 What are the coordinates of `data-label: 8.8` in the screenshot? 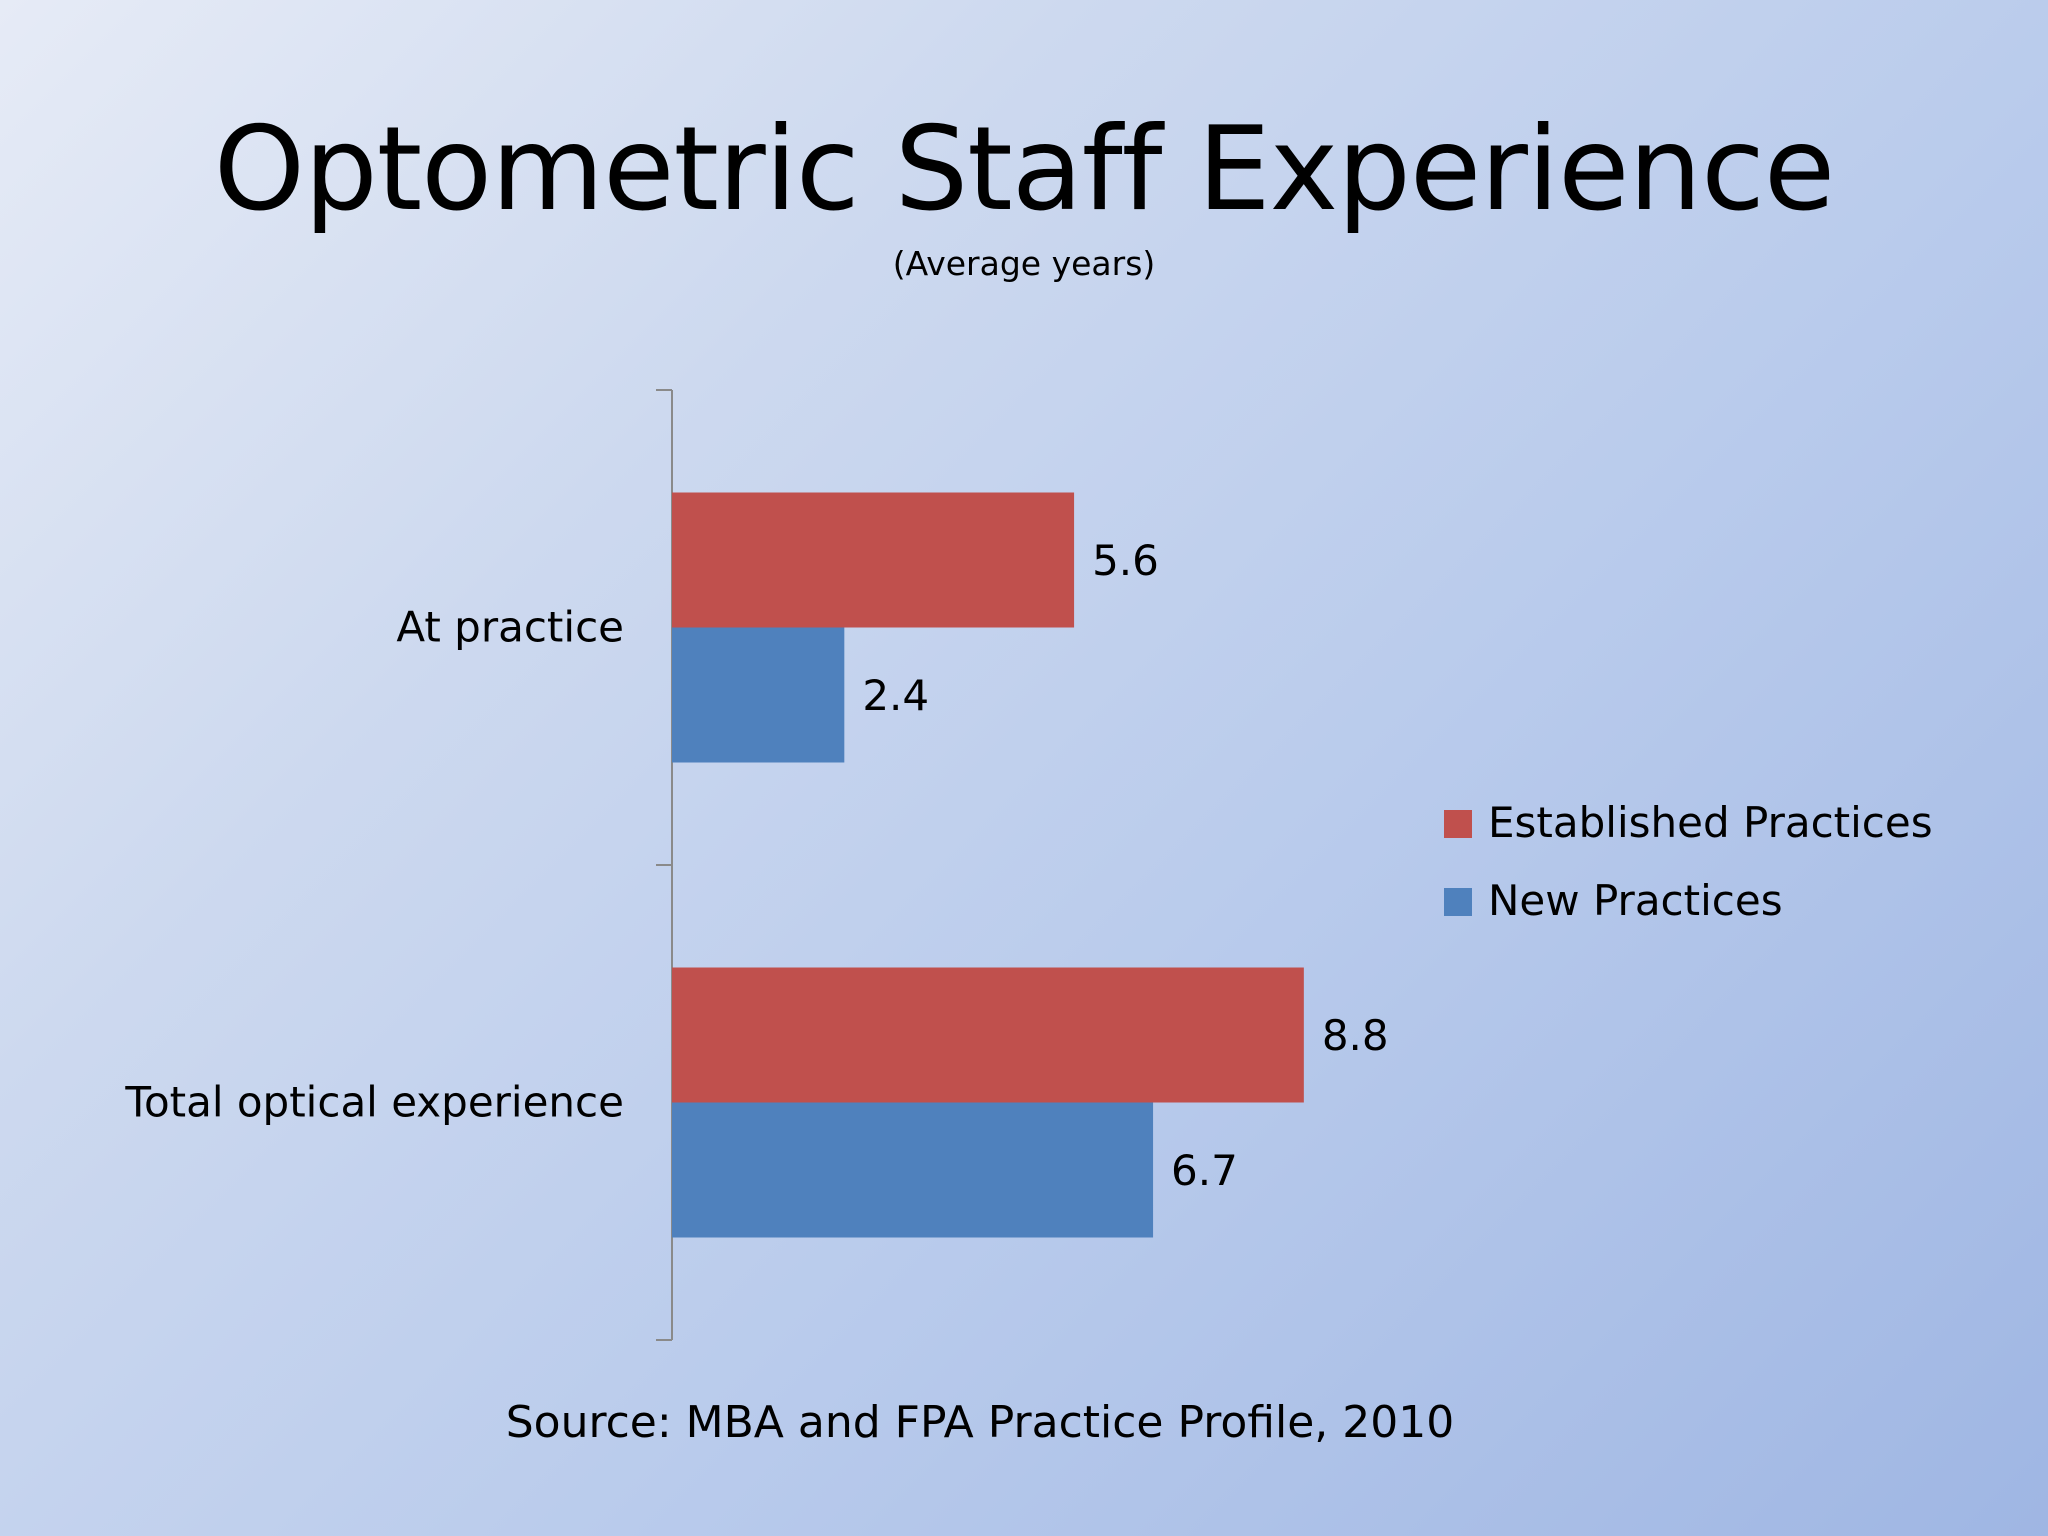 It's located at (1355, 1035).